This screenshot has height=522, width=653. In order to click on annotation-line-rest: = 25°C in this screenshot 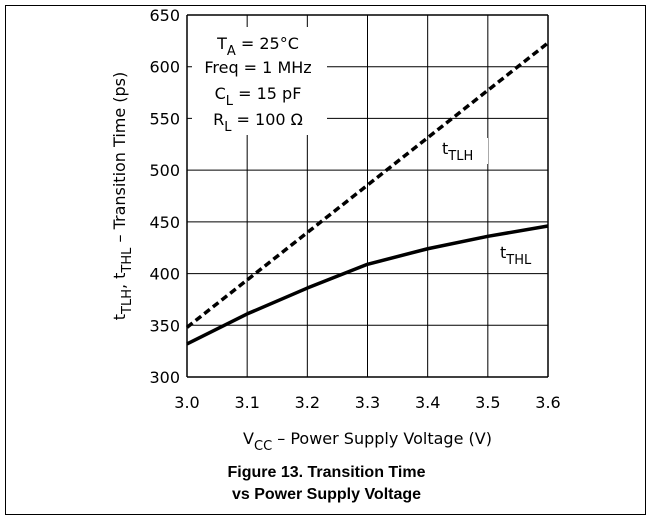, I will do `click(267, 43)`.